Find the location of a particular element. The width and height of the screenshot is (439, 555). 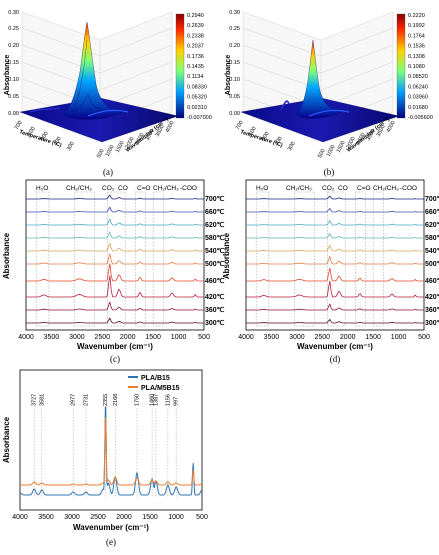

peak-label-2: 2977 is located at coordinates (74, 400).